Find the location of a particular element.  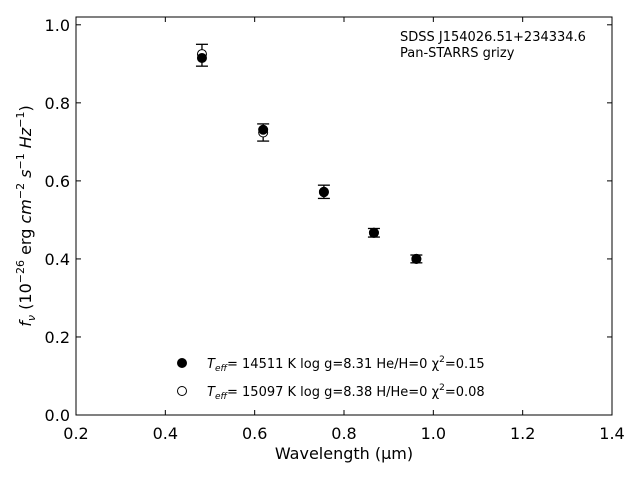

x-tick-label: 0.4 is located at coordinates (165, 433).